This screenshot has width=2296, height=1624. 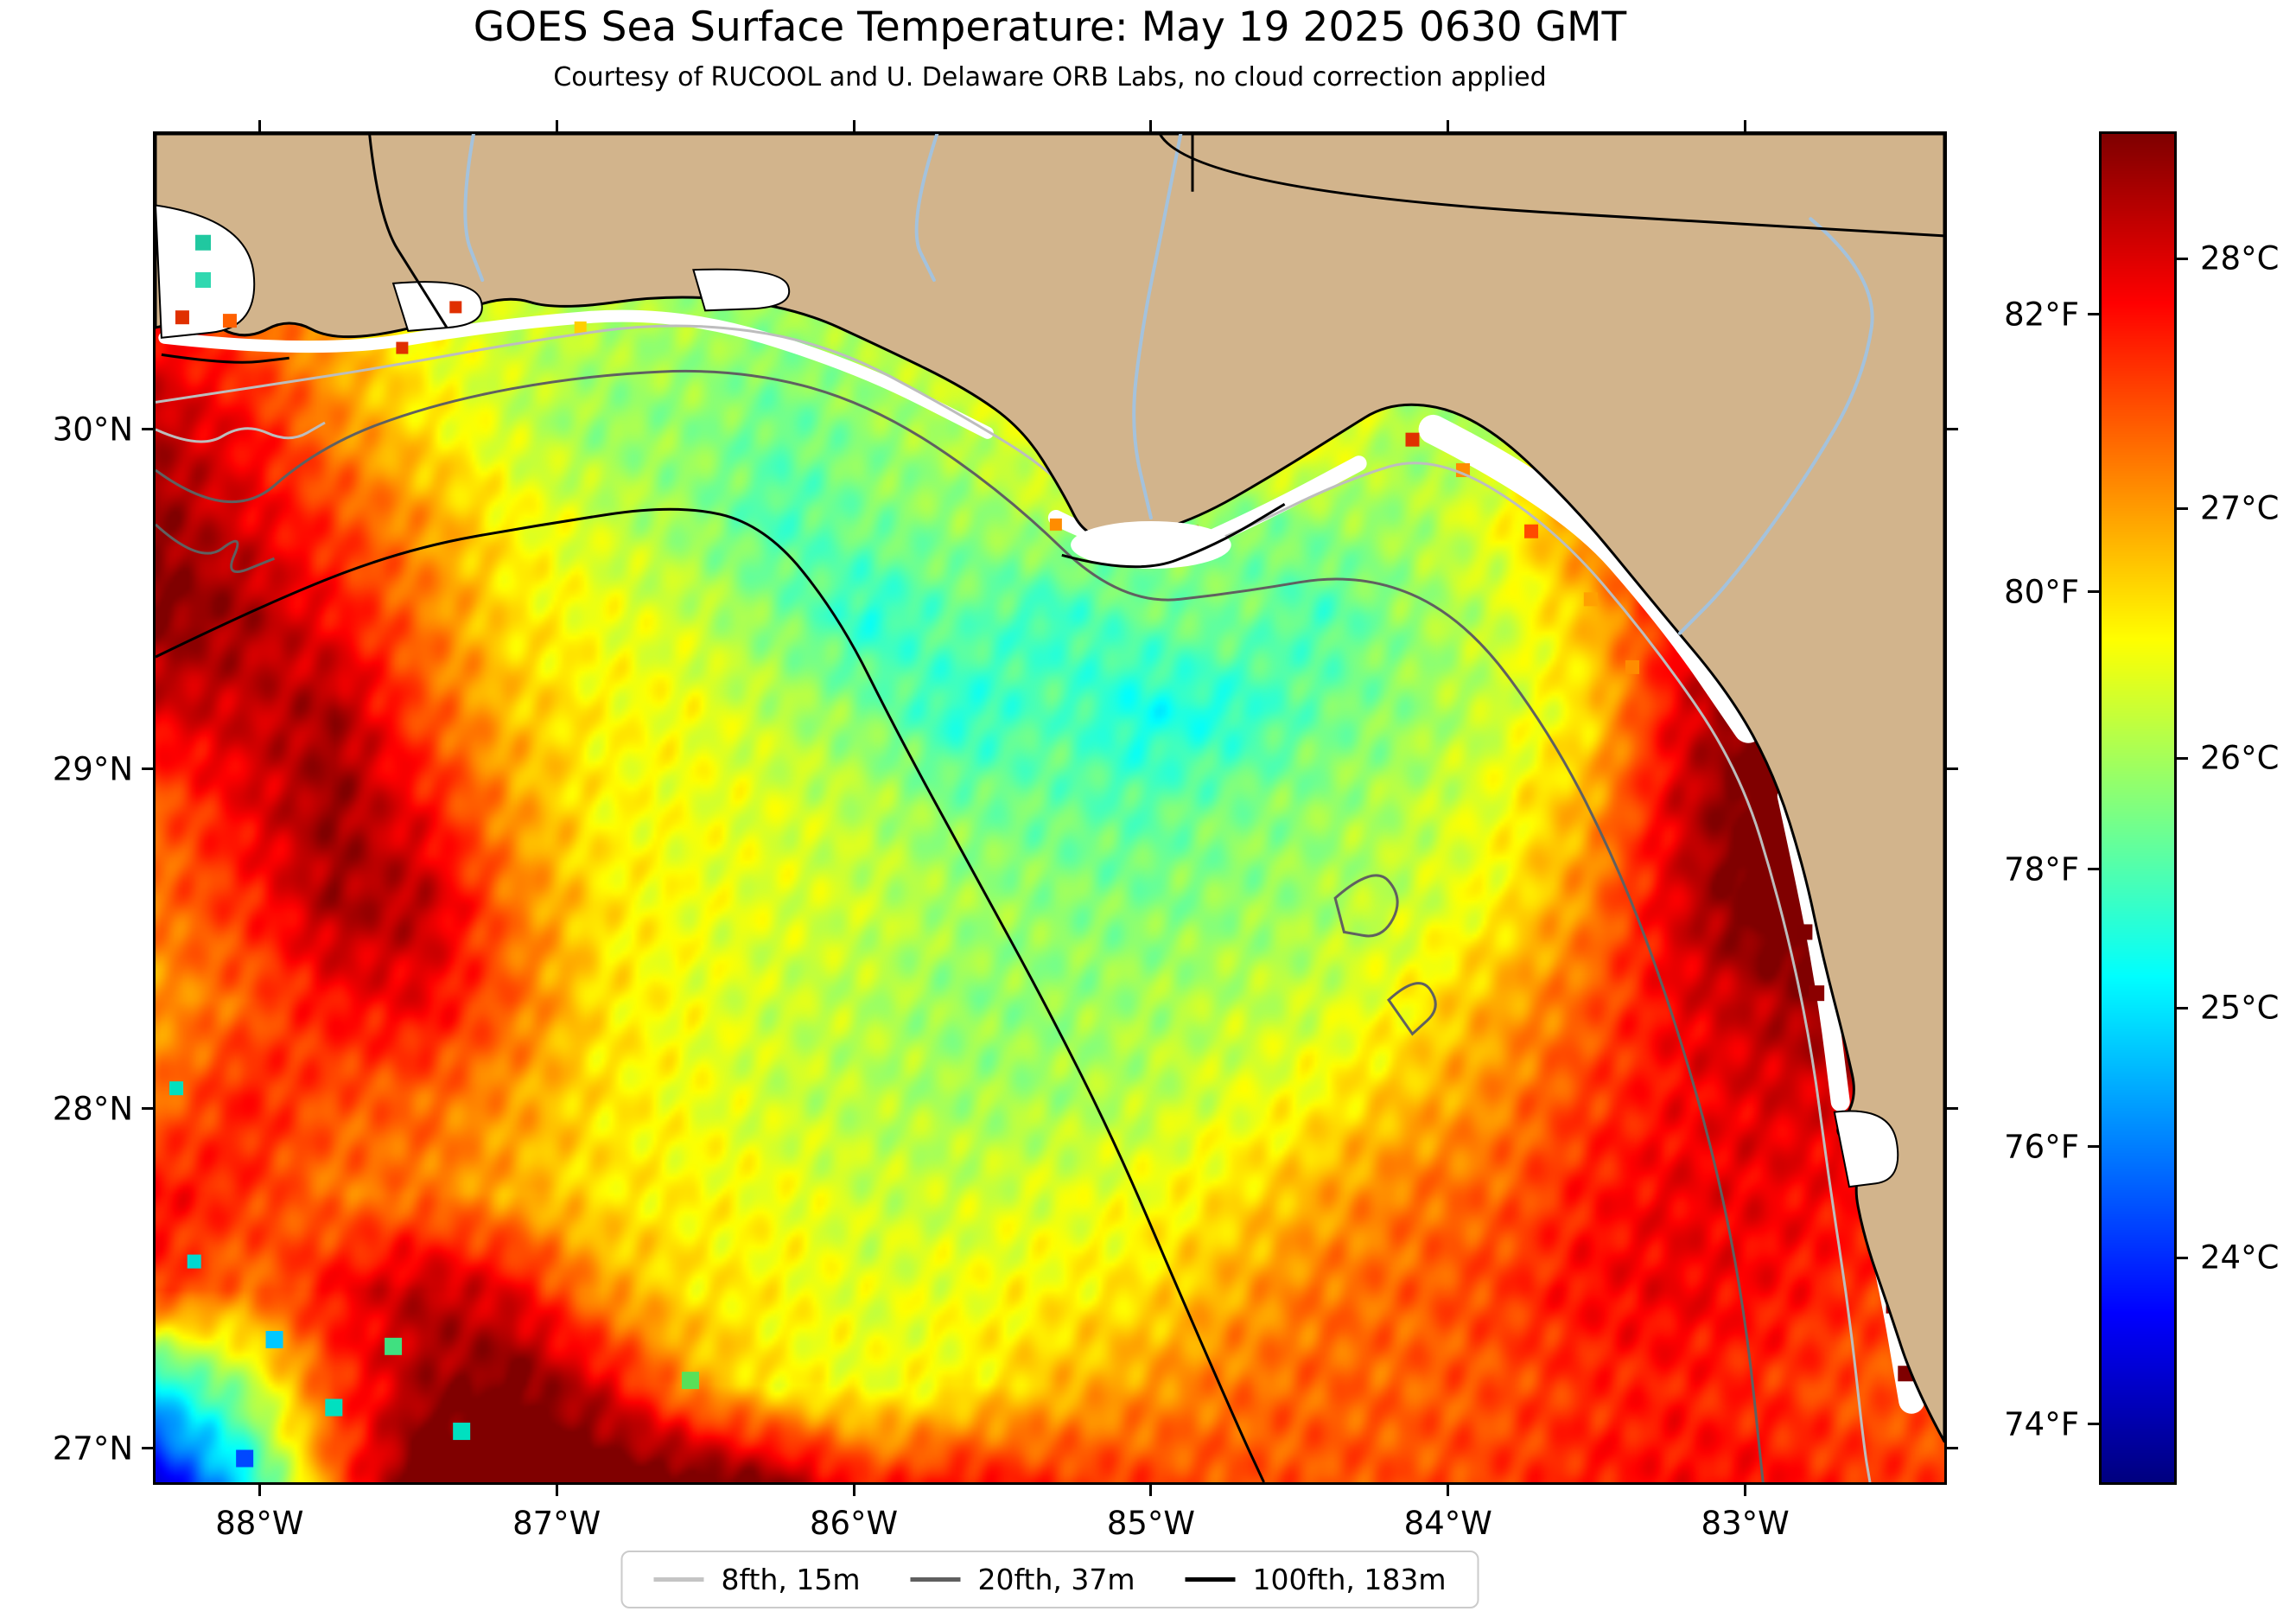 I want to click on lon-tick-label: 84°W, so click(x=1447, y=1523).